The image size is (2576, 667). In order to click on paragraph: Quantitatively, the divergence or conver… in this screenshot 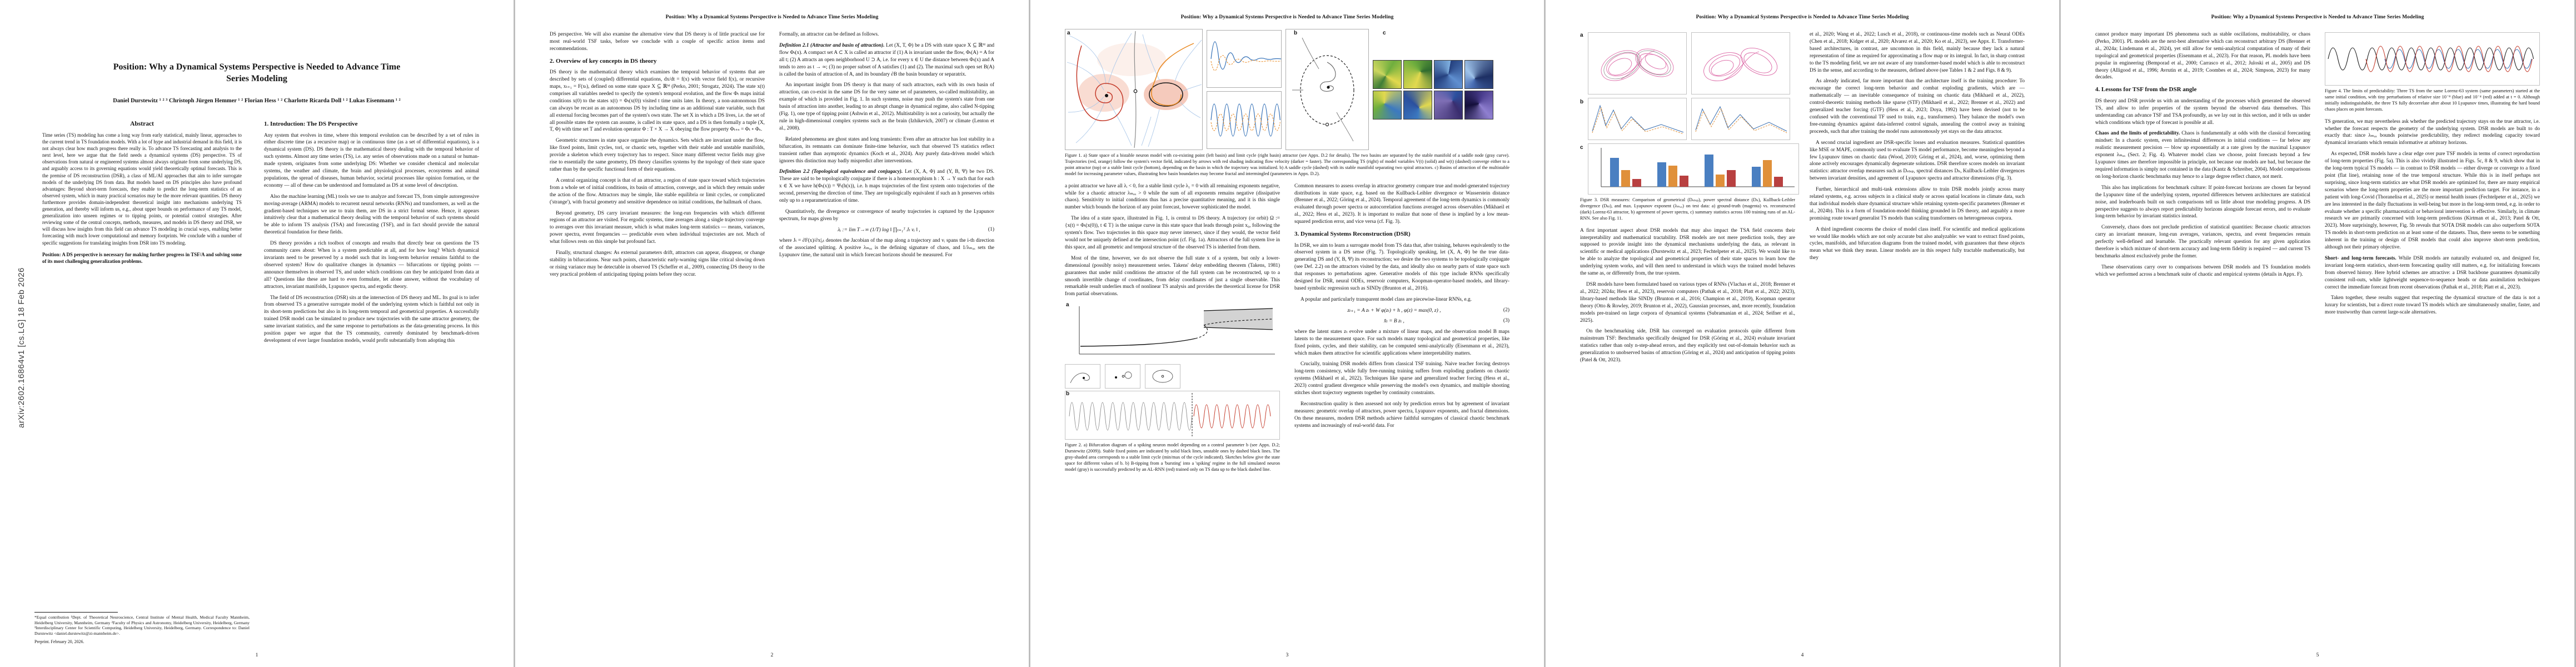, I will do `click(886, 215)`.